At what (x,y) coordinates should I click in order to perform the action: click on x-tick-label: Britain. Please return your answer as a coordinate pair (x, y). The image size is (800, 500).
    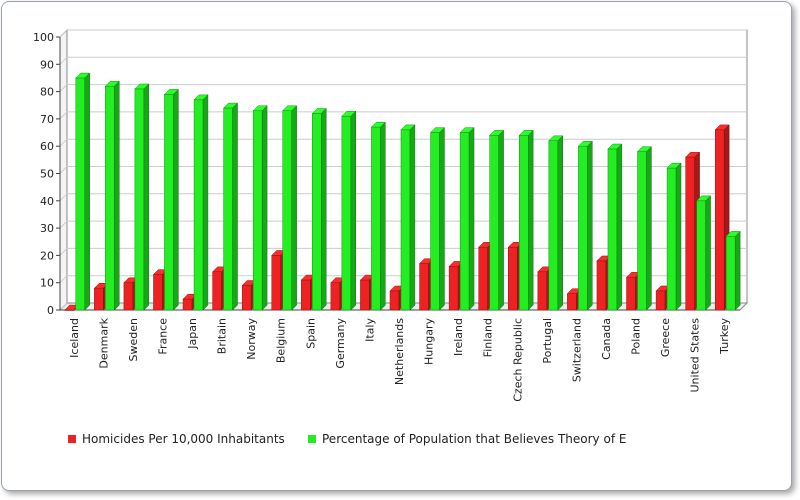
    Looking at the image, I should click on (222, 336).